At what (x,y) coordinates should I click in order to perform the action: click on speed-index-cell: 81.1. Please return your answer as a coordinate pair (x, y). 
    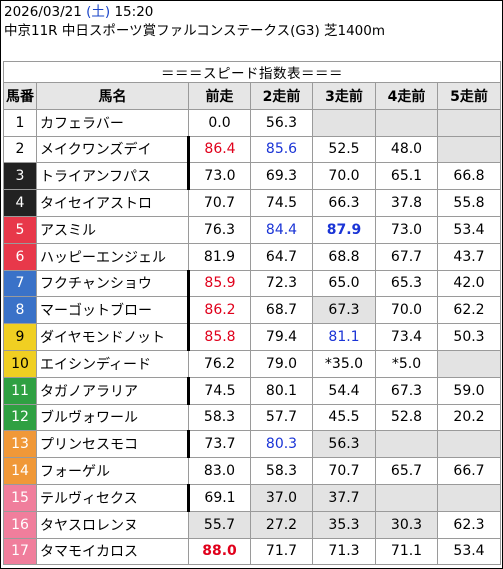
    Looking at the image, I should click on (344, 337).